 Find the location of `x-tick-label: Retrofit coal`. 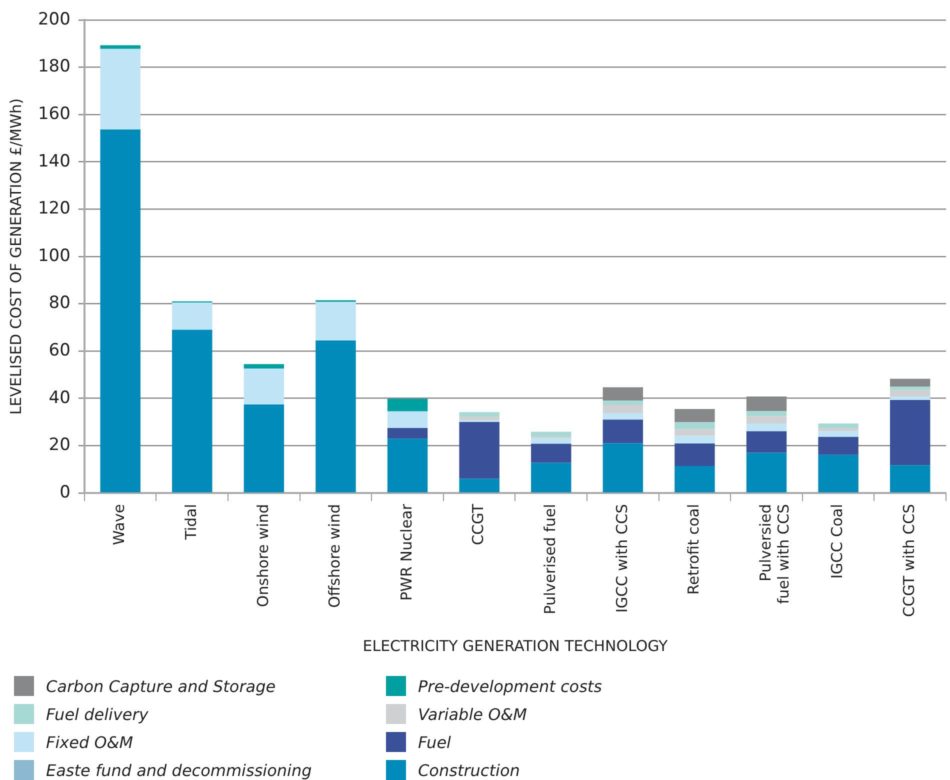

x-tick-label: Retrofit coal is located at coordinates (693, 549).